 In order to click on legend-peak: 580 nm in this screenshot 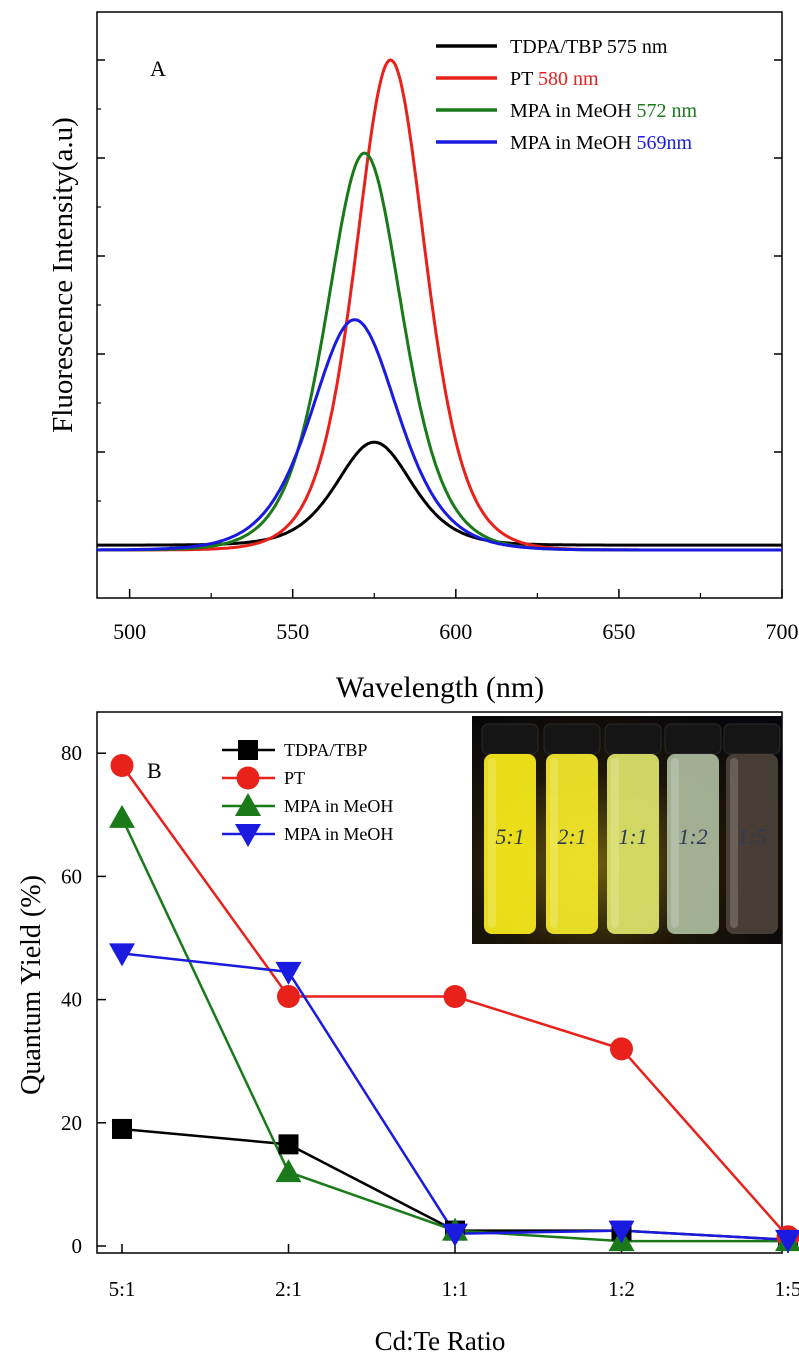, I will do `click(568, 79)`.